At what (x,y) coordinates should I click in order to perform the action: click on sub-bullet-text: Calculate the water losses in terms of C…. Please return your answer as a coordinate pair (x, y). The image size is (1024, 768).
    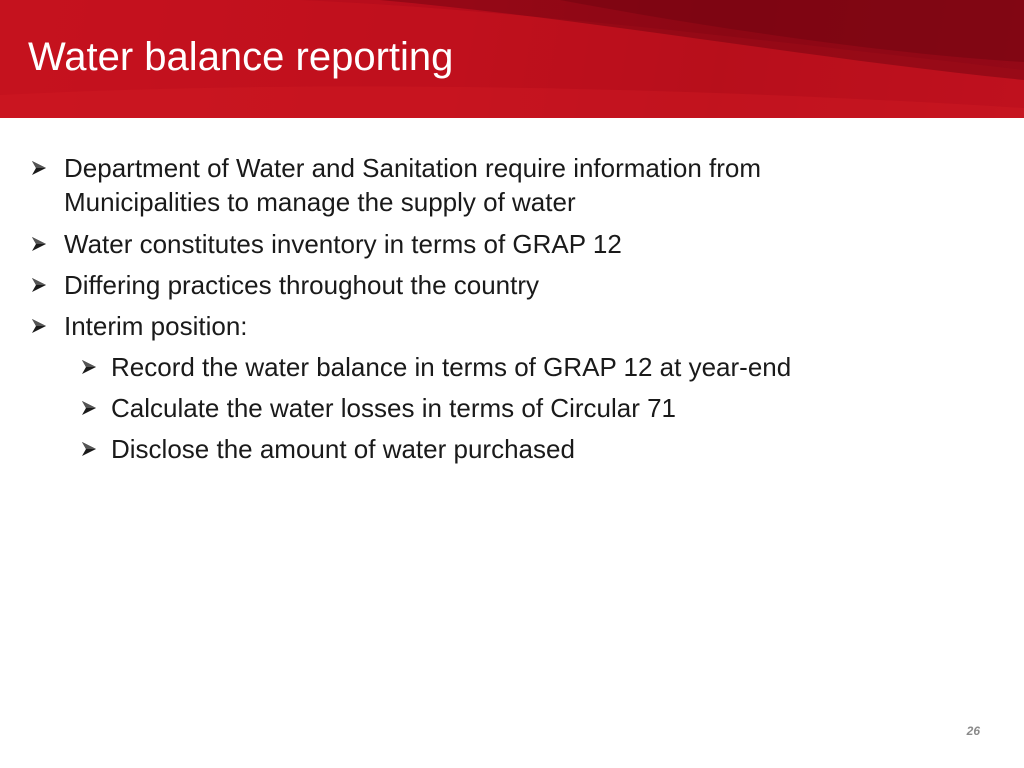
    Looking at the image, I should click on (394, 408).